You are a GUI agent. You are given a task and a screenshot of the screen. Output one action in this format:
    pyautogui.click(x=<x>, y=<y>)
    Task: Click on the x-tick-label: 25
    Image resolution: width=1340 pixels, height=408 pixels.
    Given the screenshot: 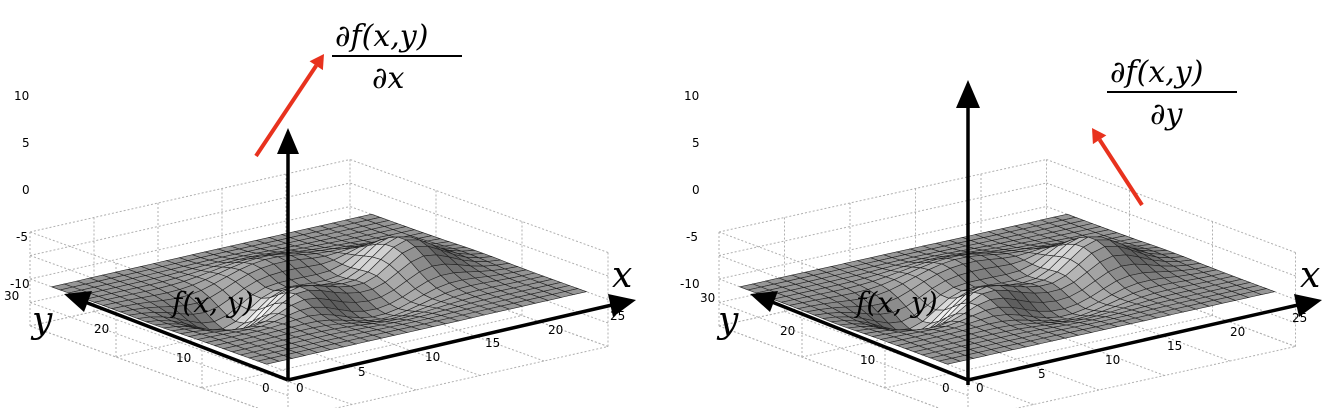 What is the action you would take?
    pyautogui.click(x=1299, y=318)
    